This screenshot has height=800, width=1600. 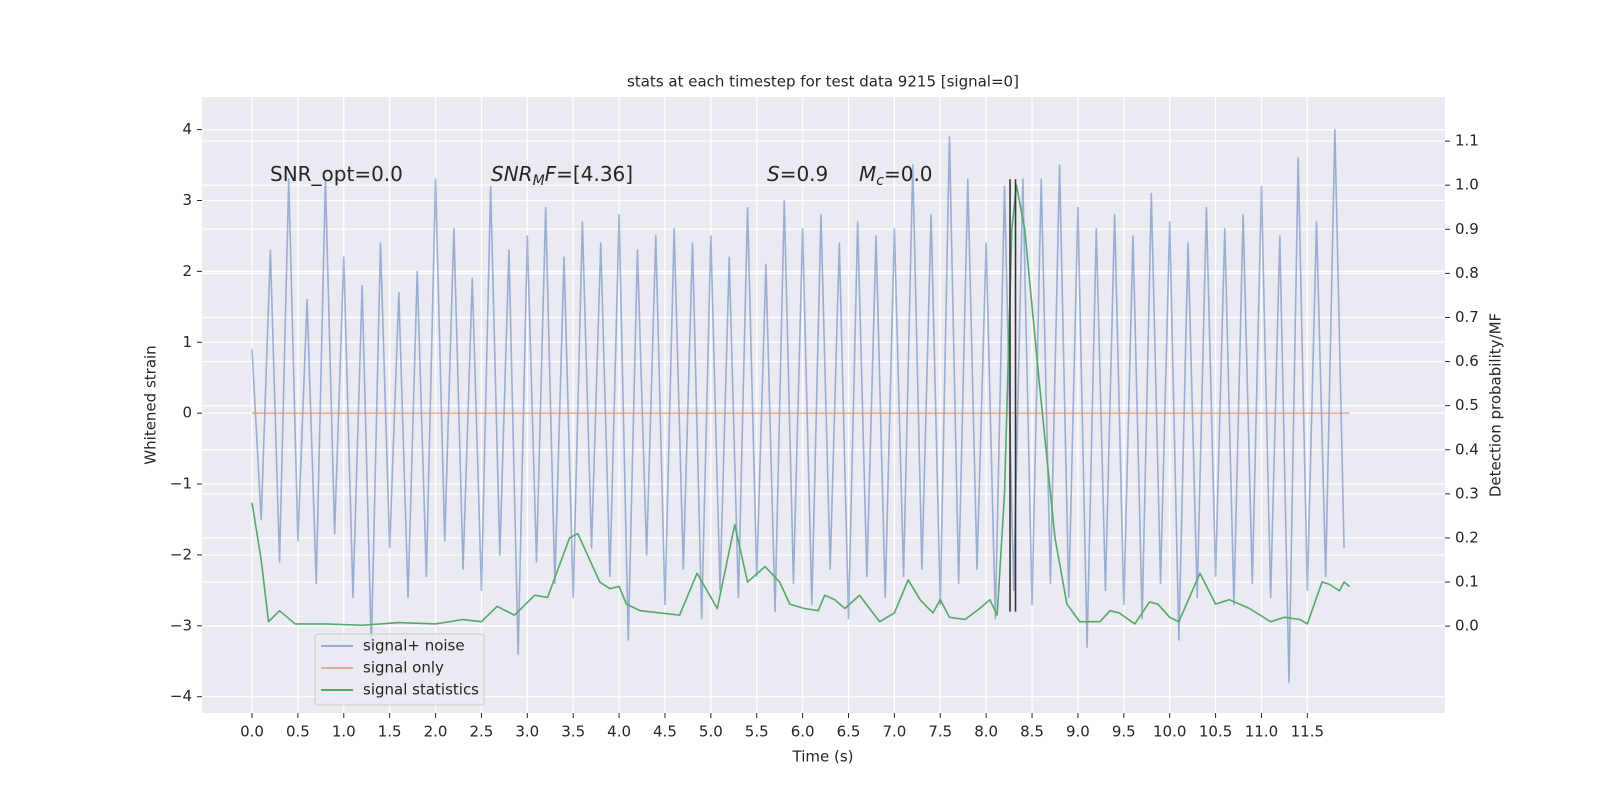 I want to click on annotation-part: SNR, so click(x=512, y=174).